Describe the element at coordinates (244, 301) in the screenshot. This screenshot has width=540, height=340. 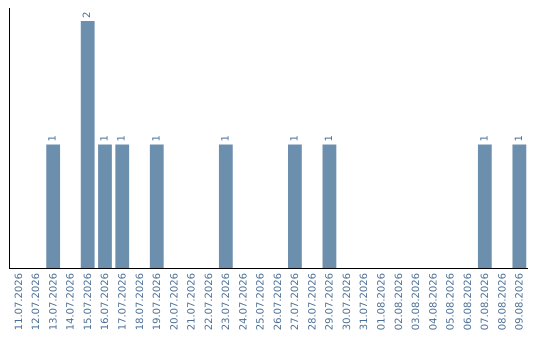
I see `x-tick-label: 24.07.2026` at that location.